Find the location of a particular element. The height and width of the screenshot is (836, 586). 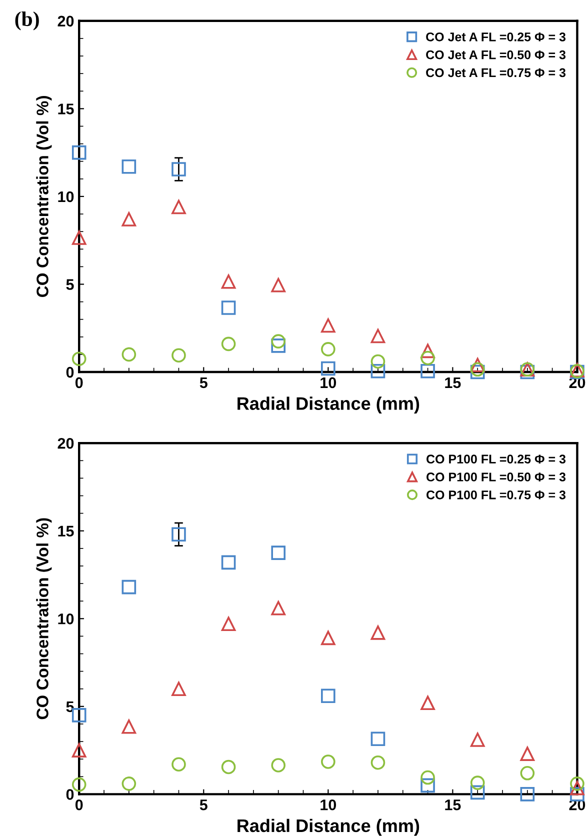

legend-label: CO Jet A FL =0.75 Φ = 3 is located at coordinates (496, 73).